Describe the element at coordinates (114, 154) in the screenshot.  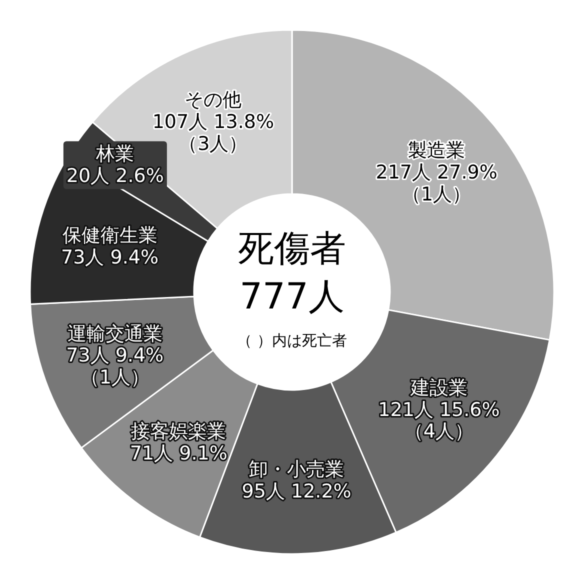
I see `slice-label: 林業` at that location.